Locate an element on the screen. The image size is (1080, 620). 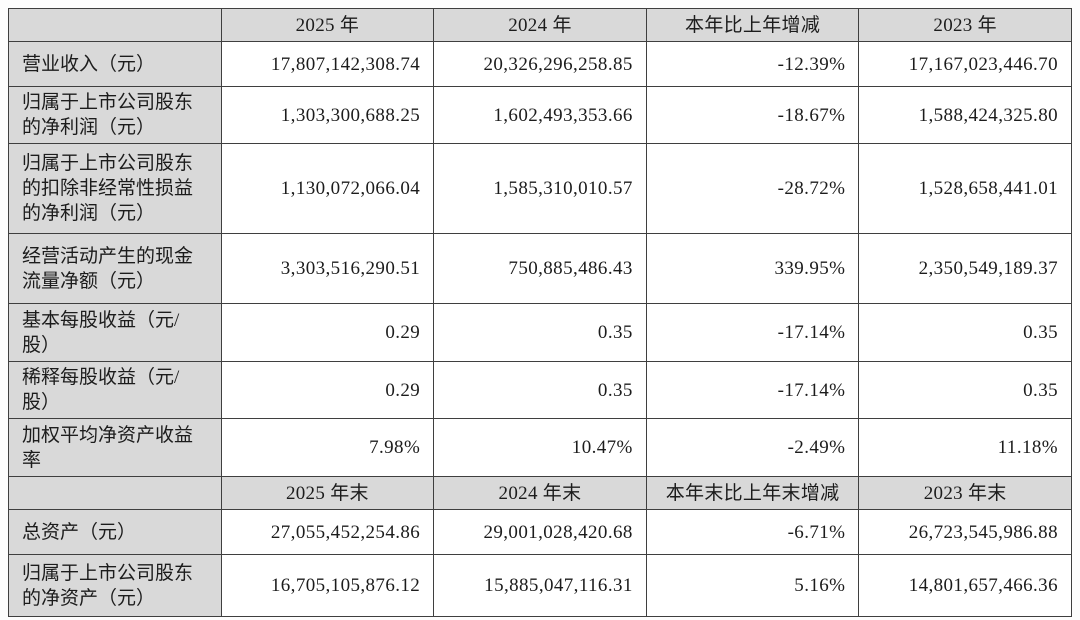
corner-cell-period-end is located at coordinates (115, 493).